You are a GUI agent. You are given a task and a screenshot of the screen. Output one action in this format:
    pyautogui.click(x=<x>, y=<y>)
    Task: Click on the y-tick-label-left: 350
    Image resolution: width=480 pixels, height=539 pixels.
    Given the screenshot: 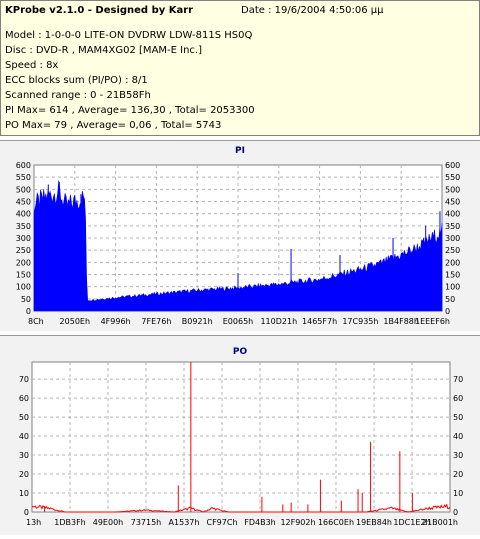 What is the action you would take?
    pyautogui.click(x=23, y=226)
    